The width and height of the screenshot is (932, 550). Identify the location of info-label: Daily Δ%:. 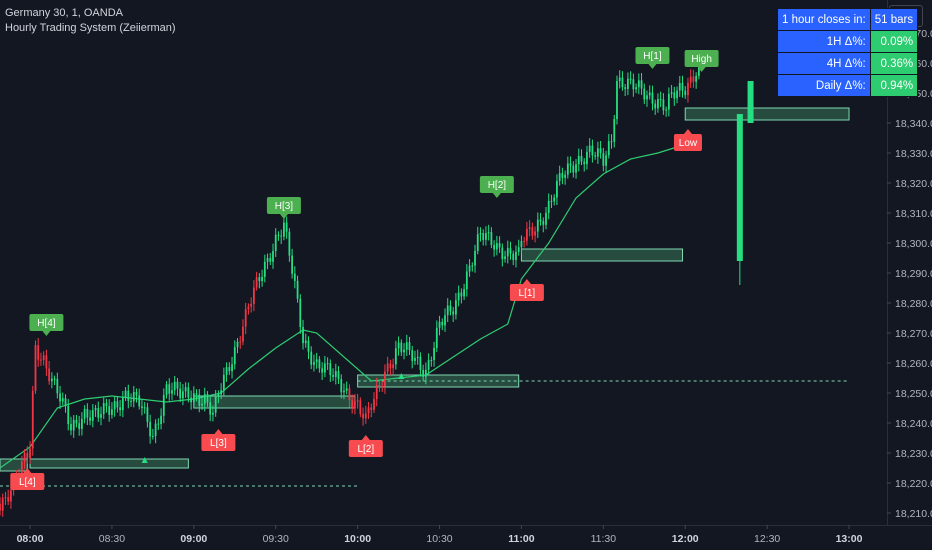
(824, 85).